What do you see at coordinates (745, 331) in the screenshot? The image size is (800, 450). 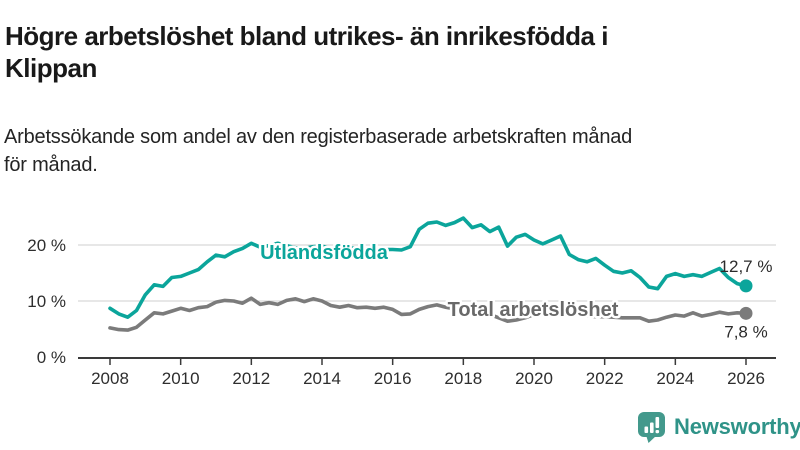 I see `series-end-value-label: 7,8 %` at bounding box center [745, 331].